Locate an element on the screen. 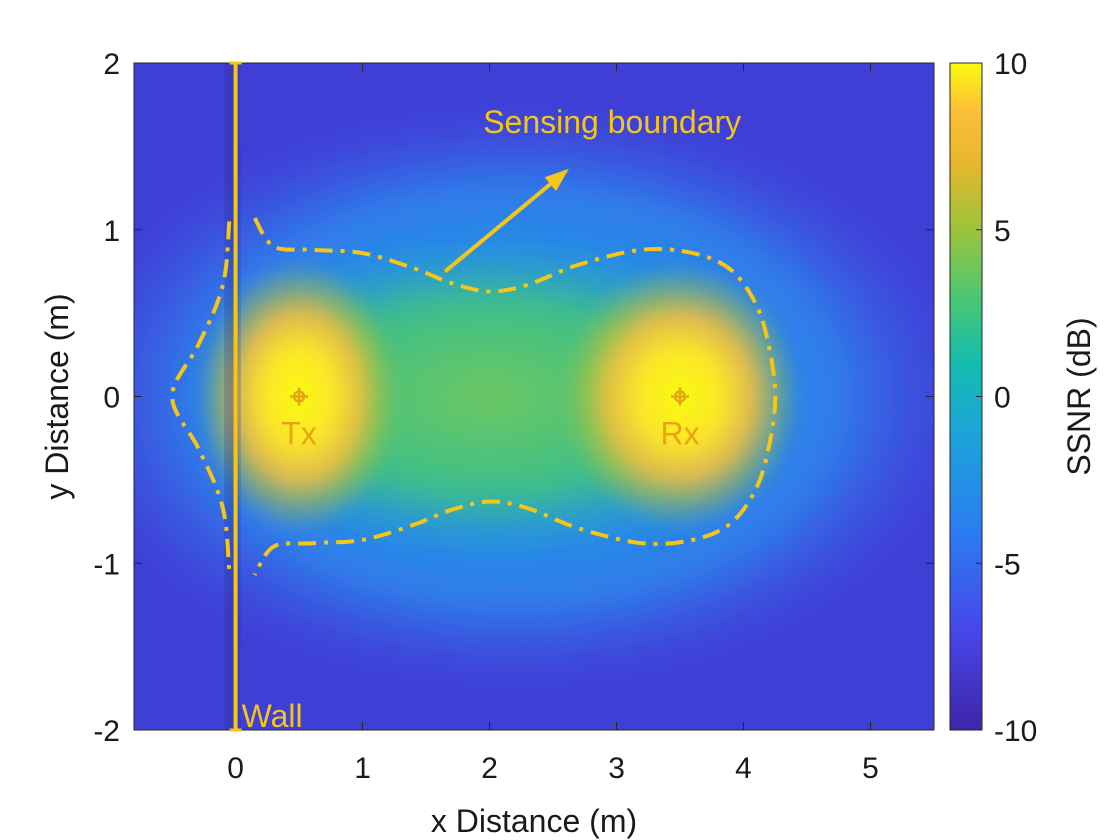 Image resolution: width=1120 pixels, height=840 pixels. x-tick-label: 4 is located at coordinates (743, 768).